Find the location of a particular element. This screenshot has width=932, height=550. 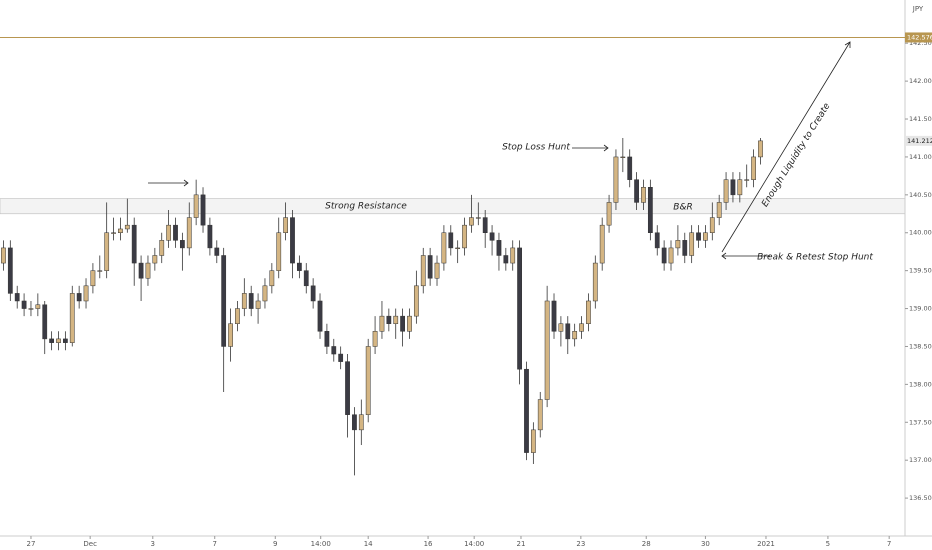

y-tick-label: 141.000 is located at coordinates (920, 157).